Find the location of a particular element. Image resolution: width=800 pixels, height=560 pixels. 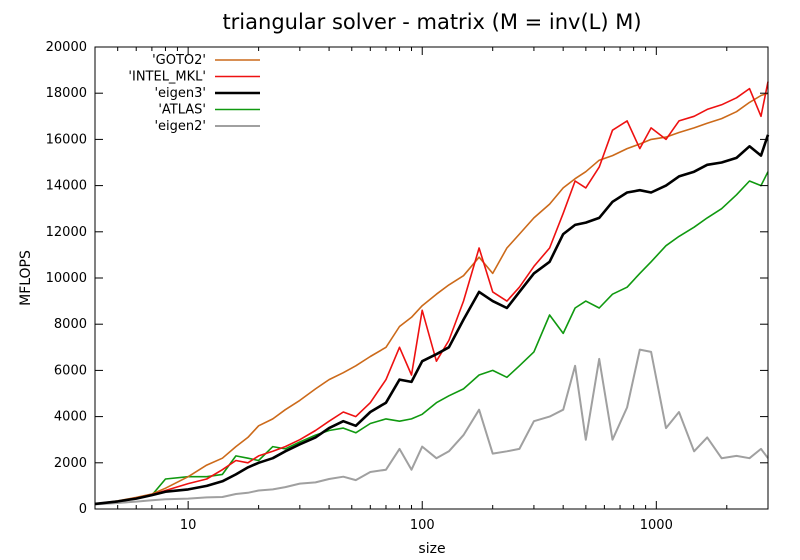

y-tick-label: 10000 is located at coordinates (66, 278).